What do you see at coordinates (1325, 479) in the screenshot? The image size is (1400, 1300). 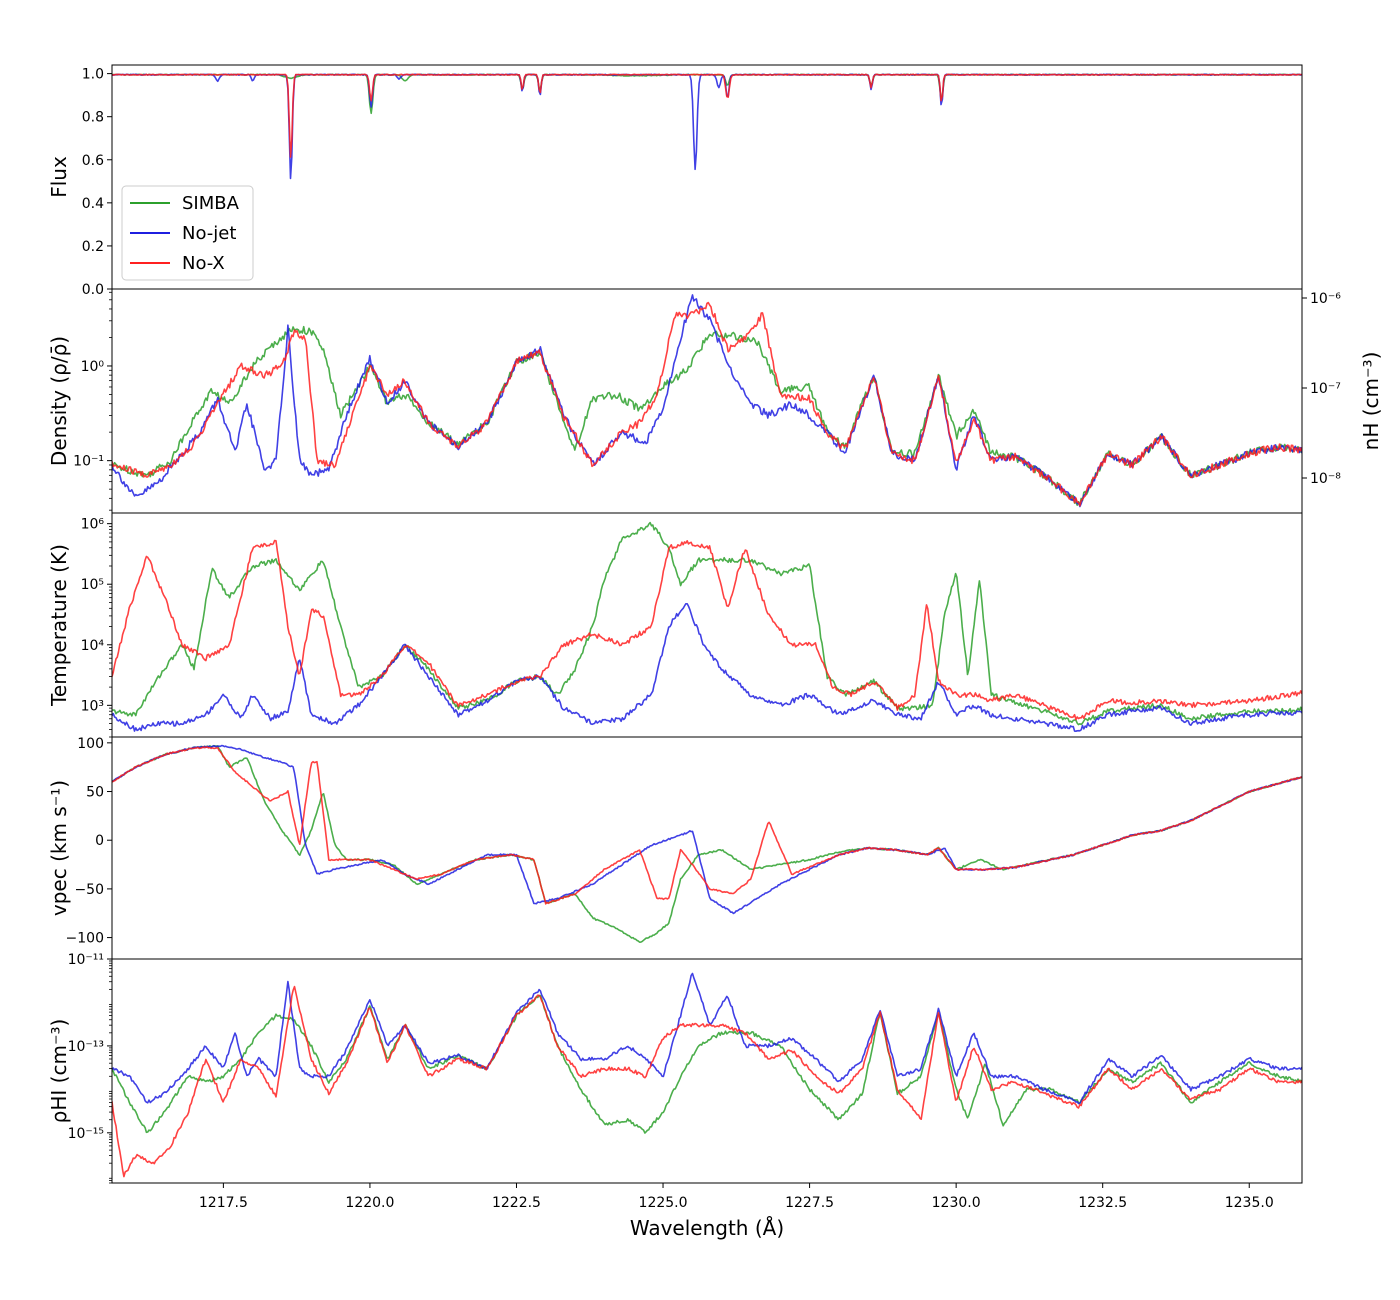 I see `right-tick-label: 10⁻⁸` at bounding box center [1325, 479].